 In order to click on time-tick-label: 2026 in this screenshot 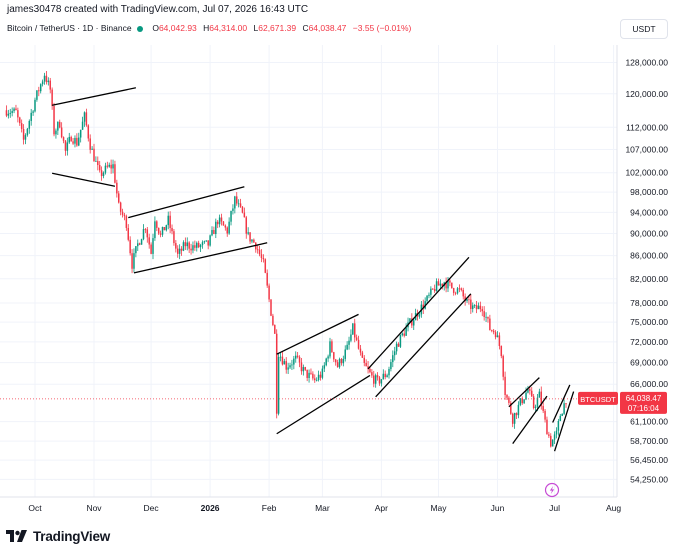, I will do `click(210, 508)`.